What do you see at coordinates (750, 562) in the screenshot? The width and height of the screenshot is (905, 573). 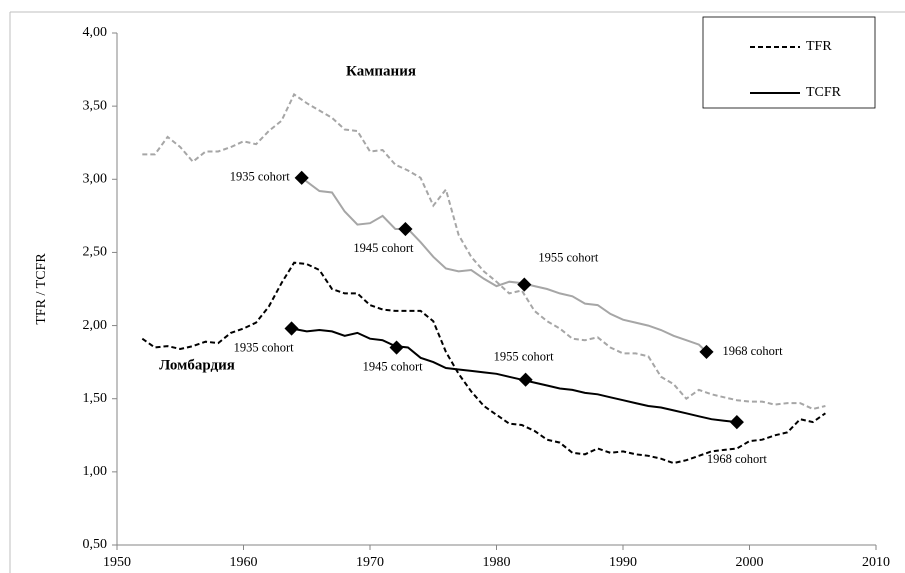 I see `x-tick-label: 2000` at bounding box center [750, 562].